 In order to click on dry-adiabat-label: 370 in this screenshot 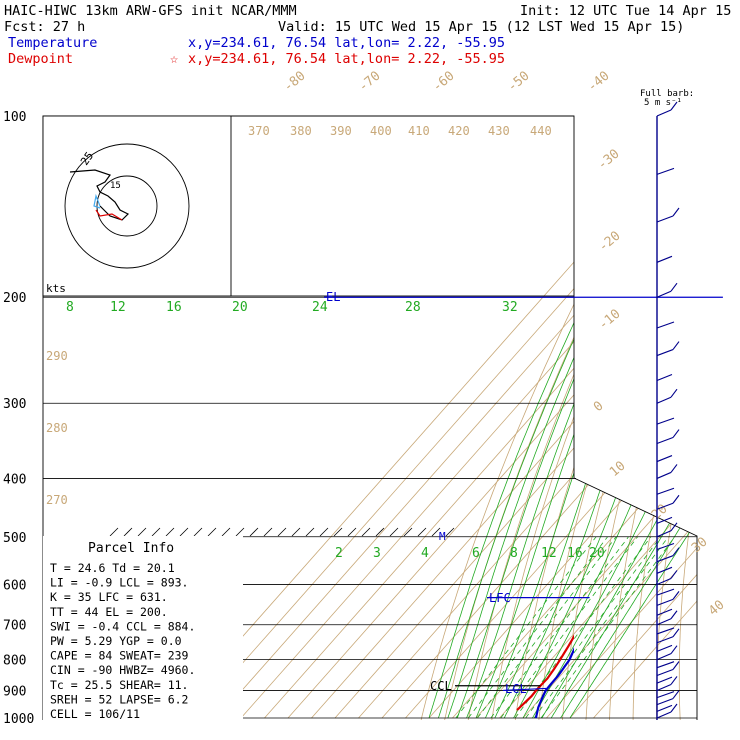, I will do `click(259, 131)`.